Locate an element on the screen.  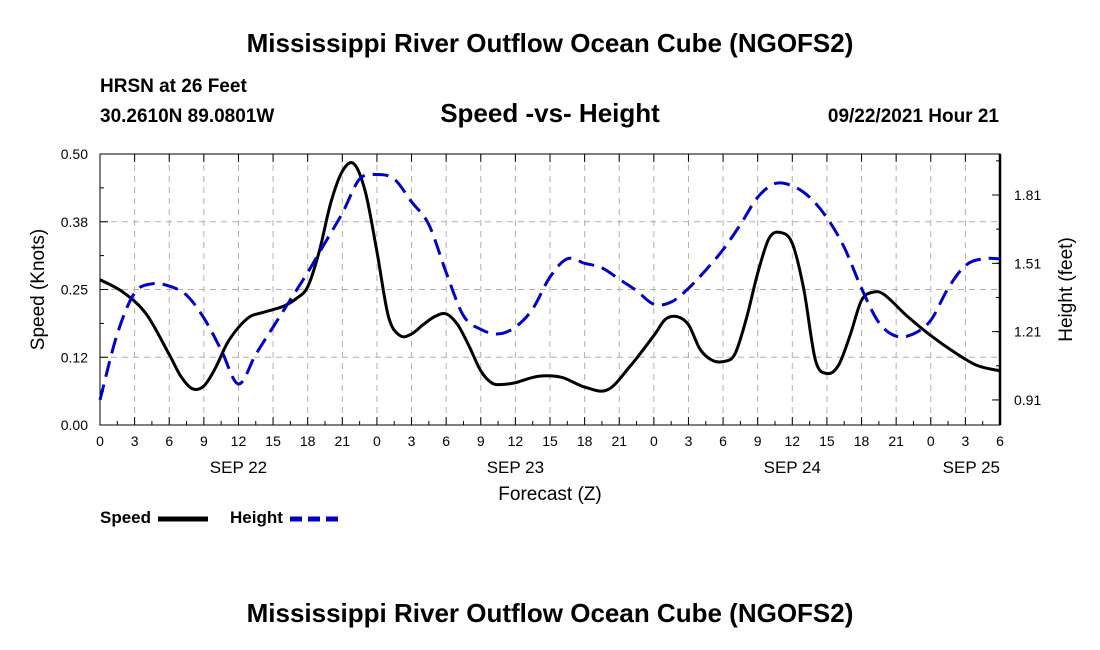
y2-tick-label: 1.81 is located at coordinates (1027, 195).